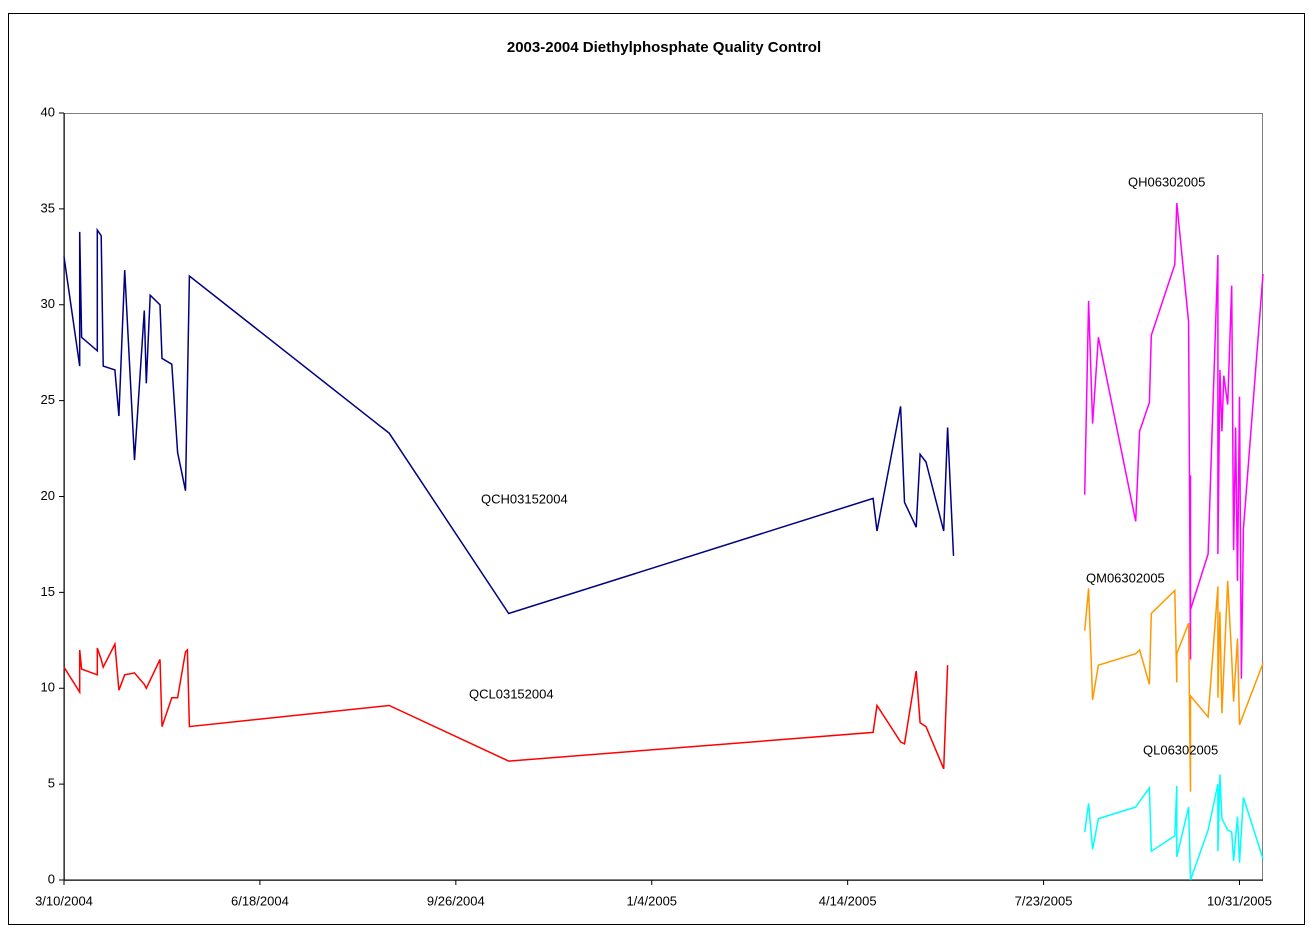  Describe the element at coordinates (260, 900) in the screenshot. I see `x-tick-label: 6/18/2004` at that location.